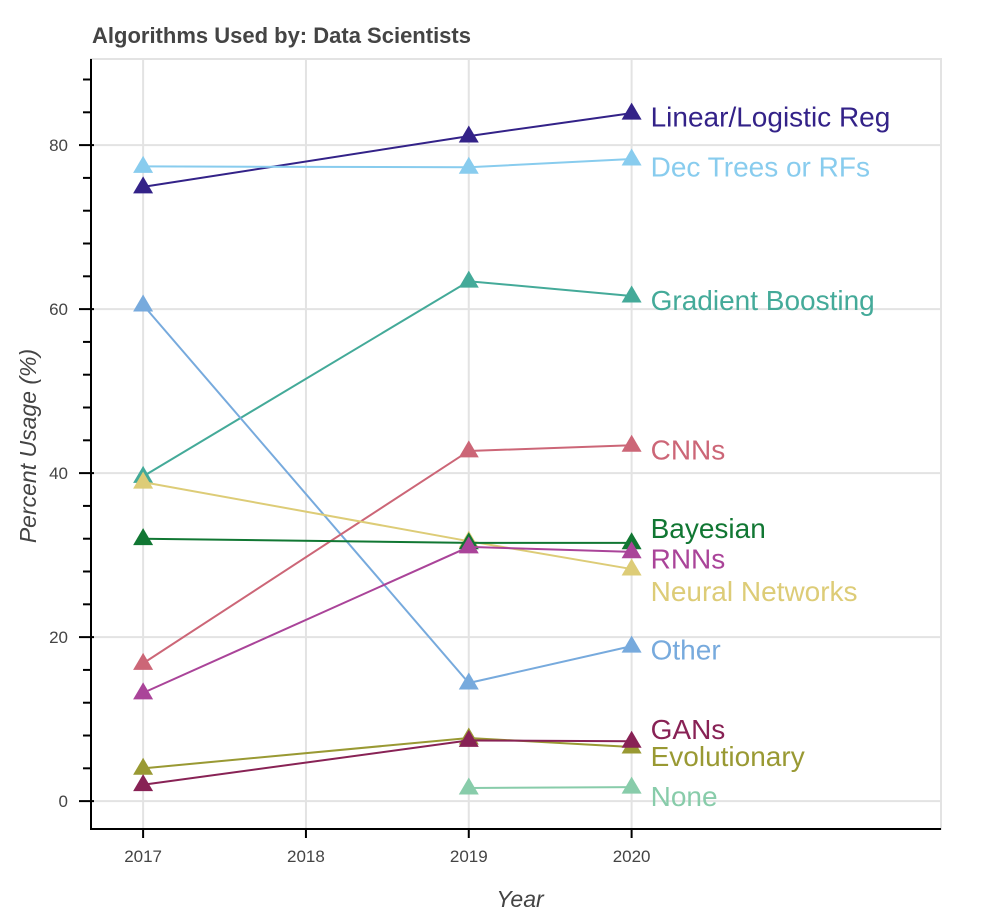 This screenshot has width=1000, height=920. Describe the element at coordinates (684, 796) in the screenshot. I see `series-label-none: None` at that location.